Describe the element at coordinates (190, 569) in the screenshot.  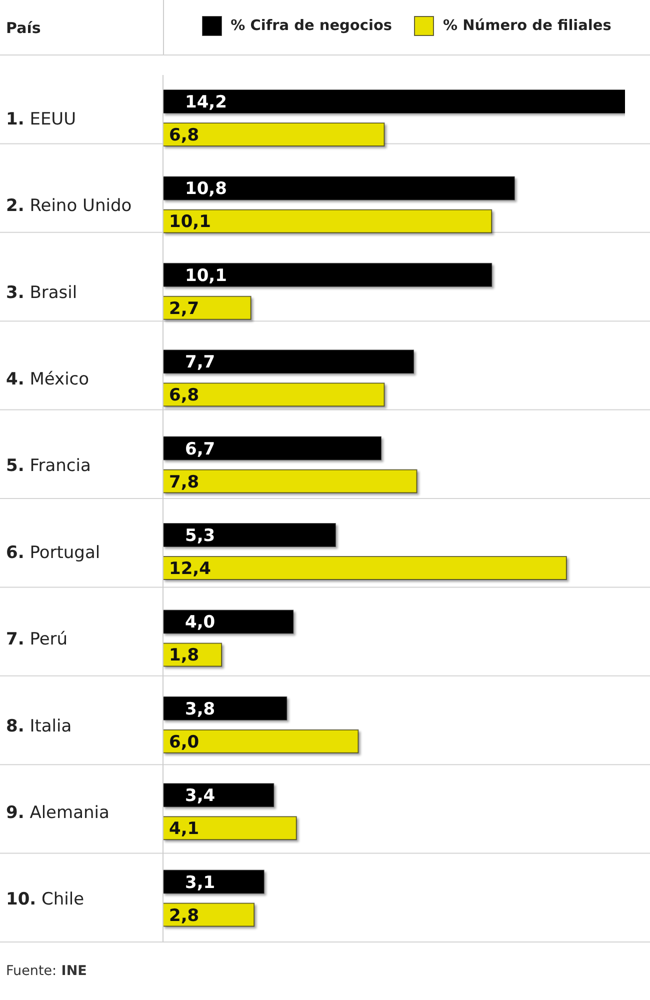
I see `data-label: 12,4` at that location.